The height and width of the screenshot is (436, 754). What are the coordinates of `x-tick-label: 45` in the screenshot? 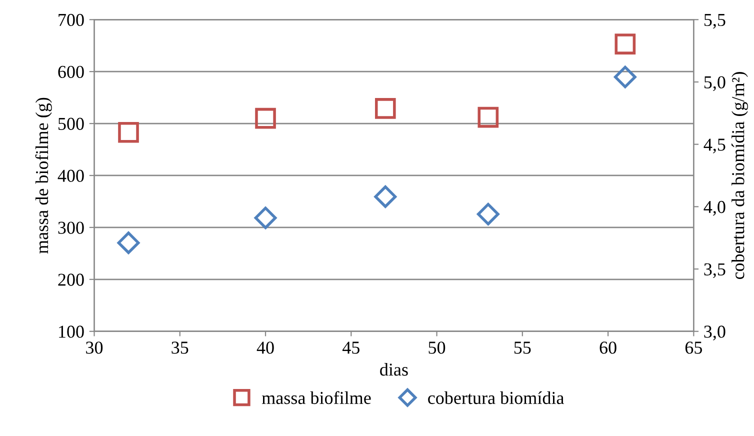 It's located at (351, 348).